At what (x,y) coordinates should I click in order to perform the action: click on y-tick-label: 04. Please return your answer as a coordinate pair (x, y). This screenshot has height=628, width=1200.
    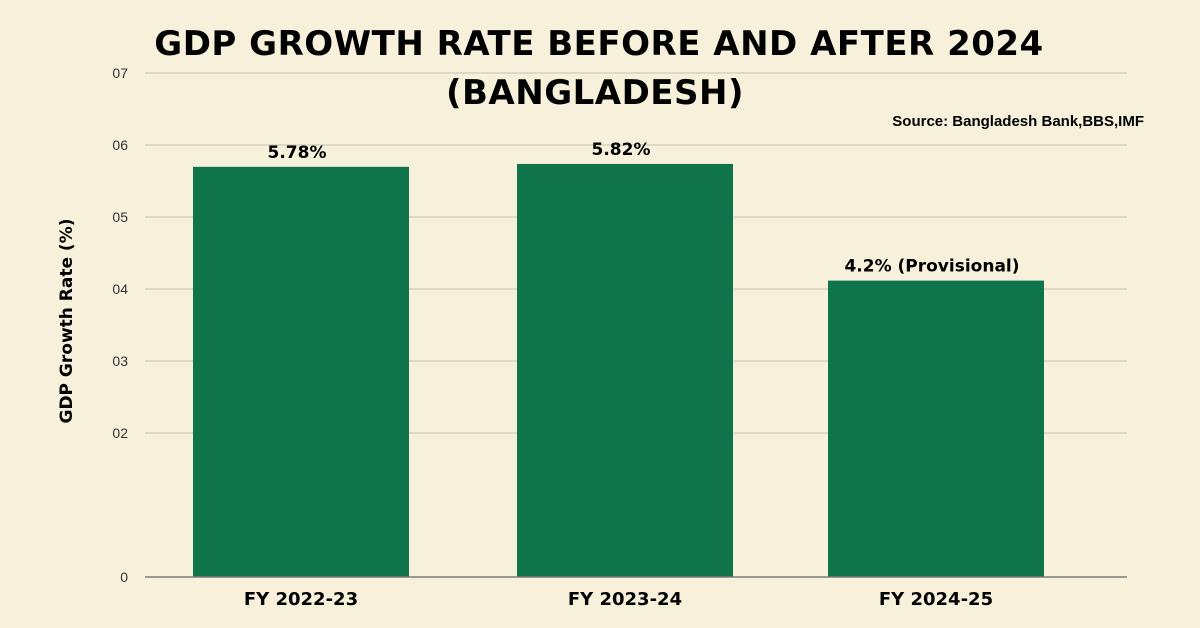
    Looking at the image, I should click on (120, 289).